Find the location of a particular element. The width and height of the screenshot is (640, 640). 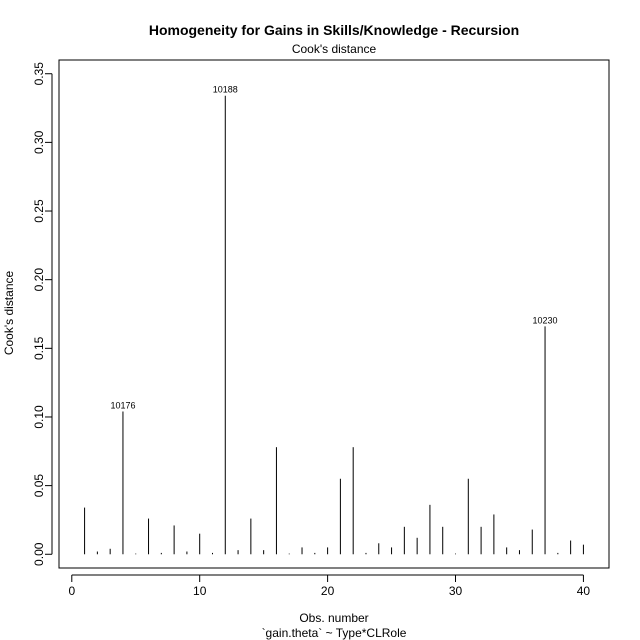

y-tick-label: 0.20 is located at coordinates (39, 280).